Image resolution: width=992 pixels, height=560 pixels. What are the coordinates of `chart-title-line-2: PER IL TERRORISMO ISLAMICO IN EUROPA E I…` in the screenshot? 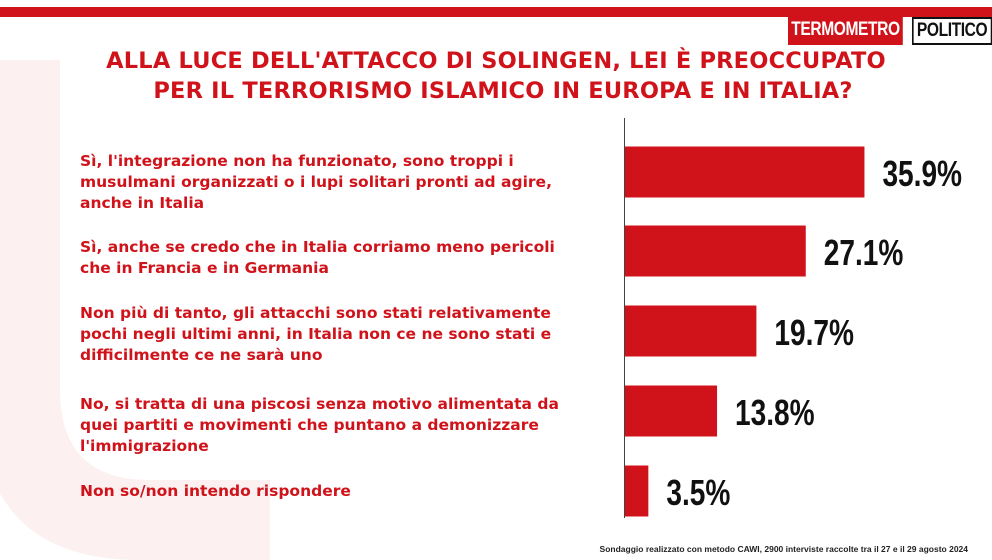 It's located at (503, 91).